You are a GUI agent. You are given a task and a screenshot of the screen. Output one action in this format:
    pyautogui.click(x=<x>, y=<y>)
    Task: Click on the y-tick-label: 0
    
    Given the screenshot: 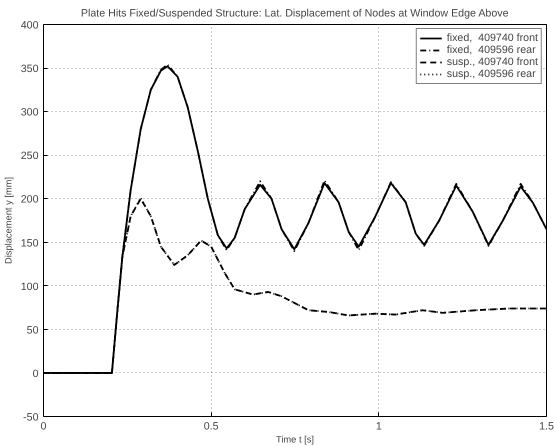 What is the action you would take?
    pyautogui.click(x=35, y=374)
    